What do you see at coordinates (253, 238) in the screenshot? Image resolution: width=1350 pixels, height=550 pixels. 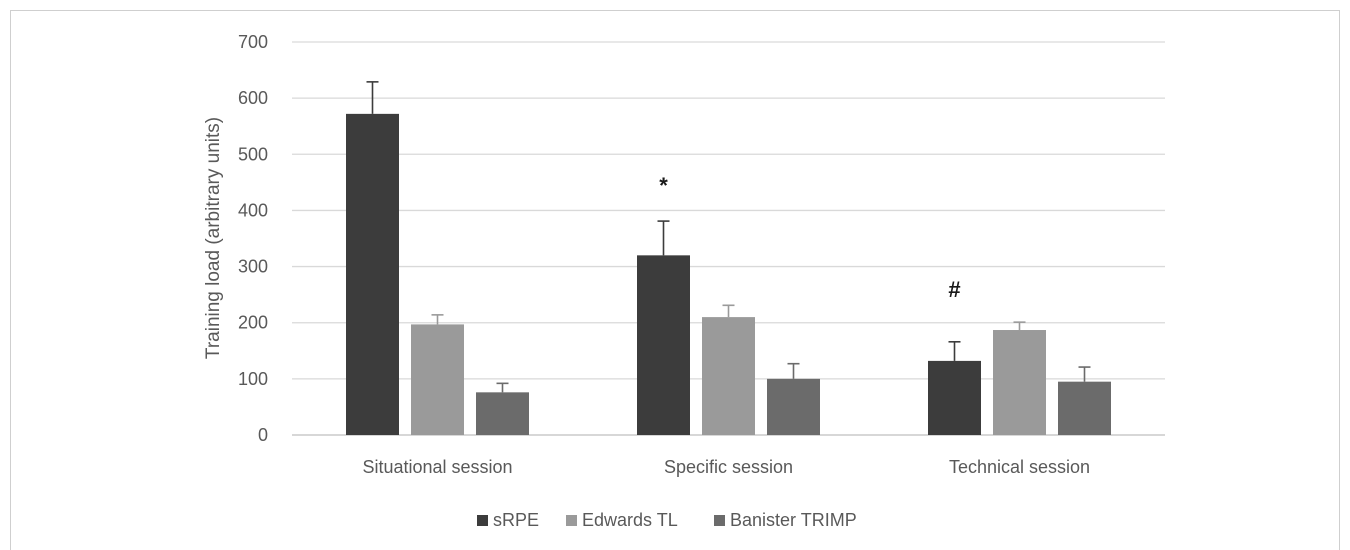 I see `y-axis-ticks: 0 100 200 300 400 500 600 700` at bounding box center [253, 238].